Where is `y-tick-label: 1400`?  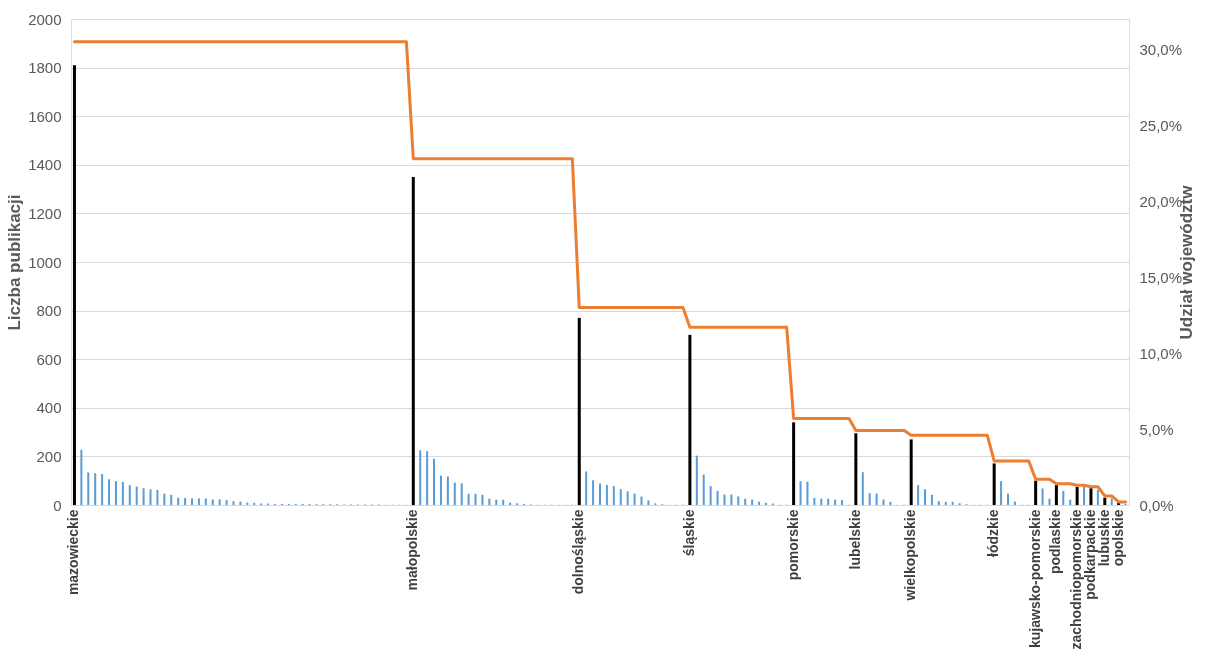 y-tick-label: 1400 is located at coordinates (45, 165).